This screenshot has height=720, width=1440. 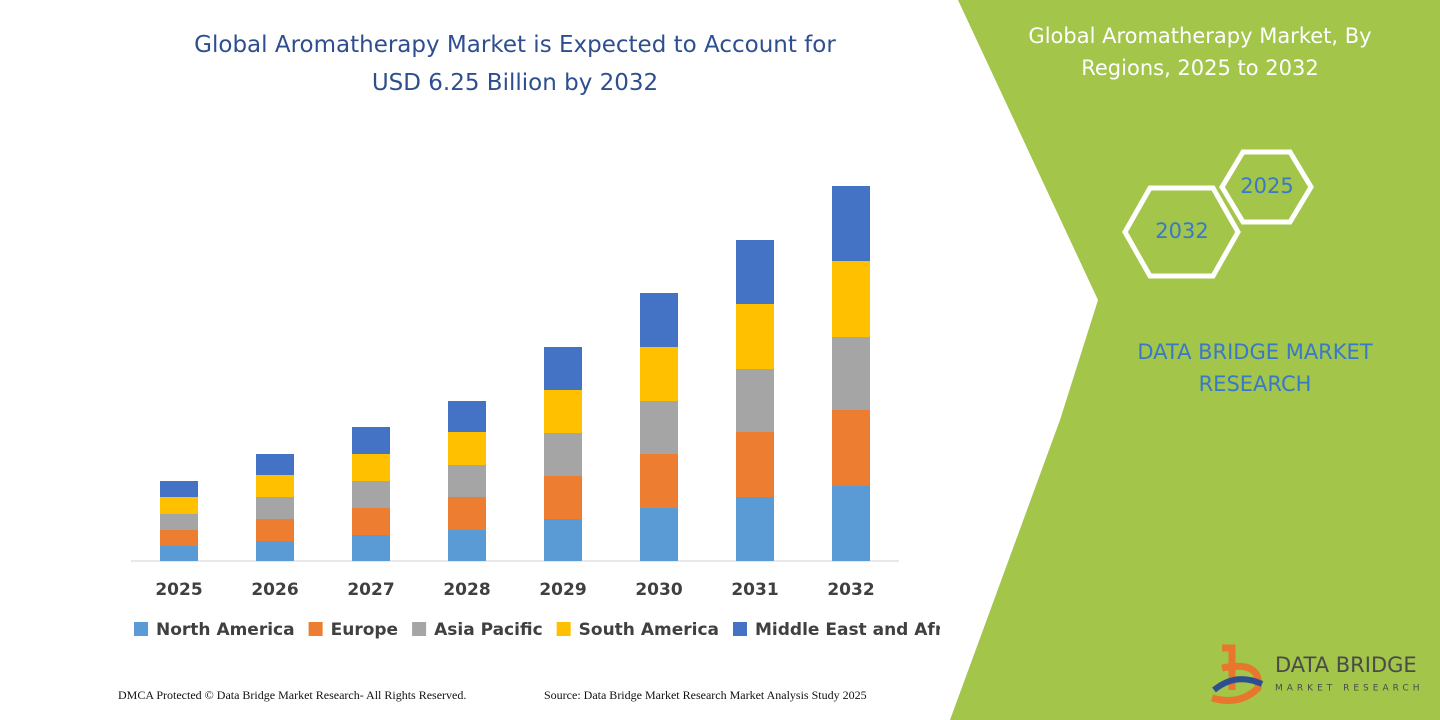 What do you see at coordinates (178, 590) in the screenshot?
I see `x-tick-label: 2025` at bounding box center [178, 590].